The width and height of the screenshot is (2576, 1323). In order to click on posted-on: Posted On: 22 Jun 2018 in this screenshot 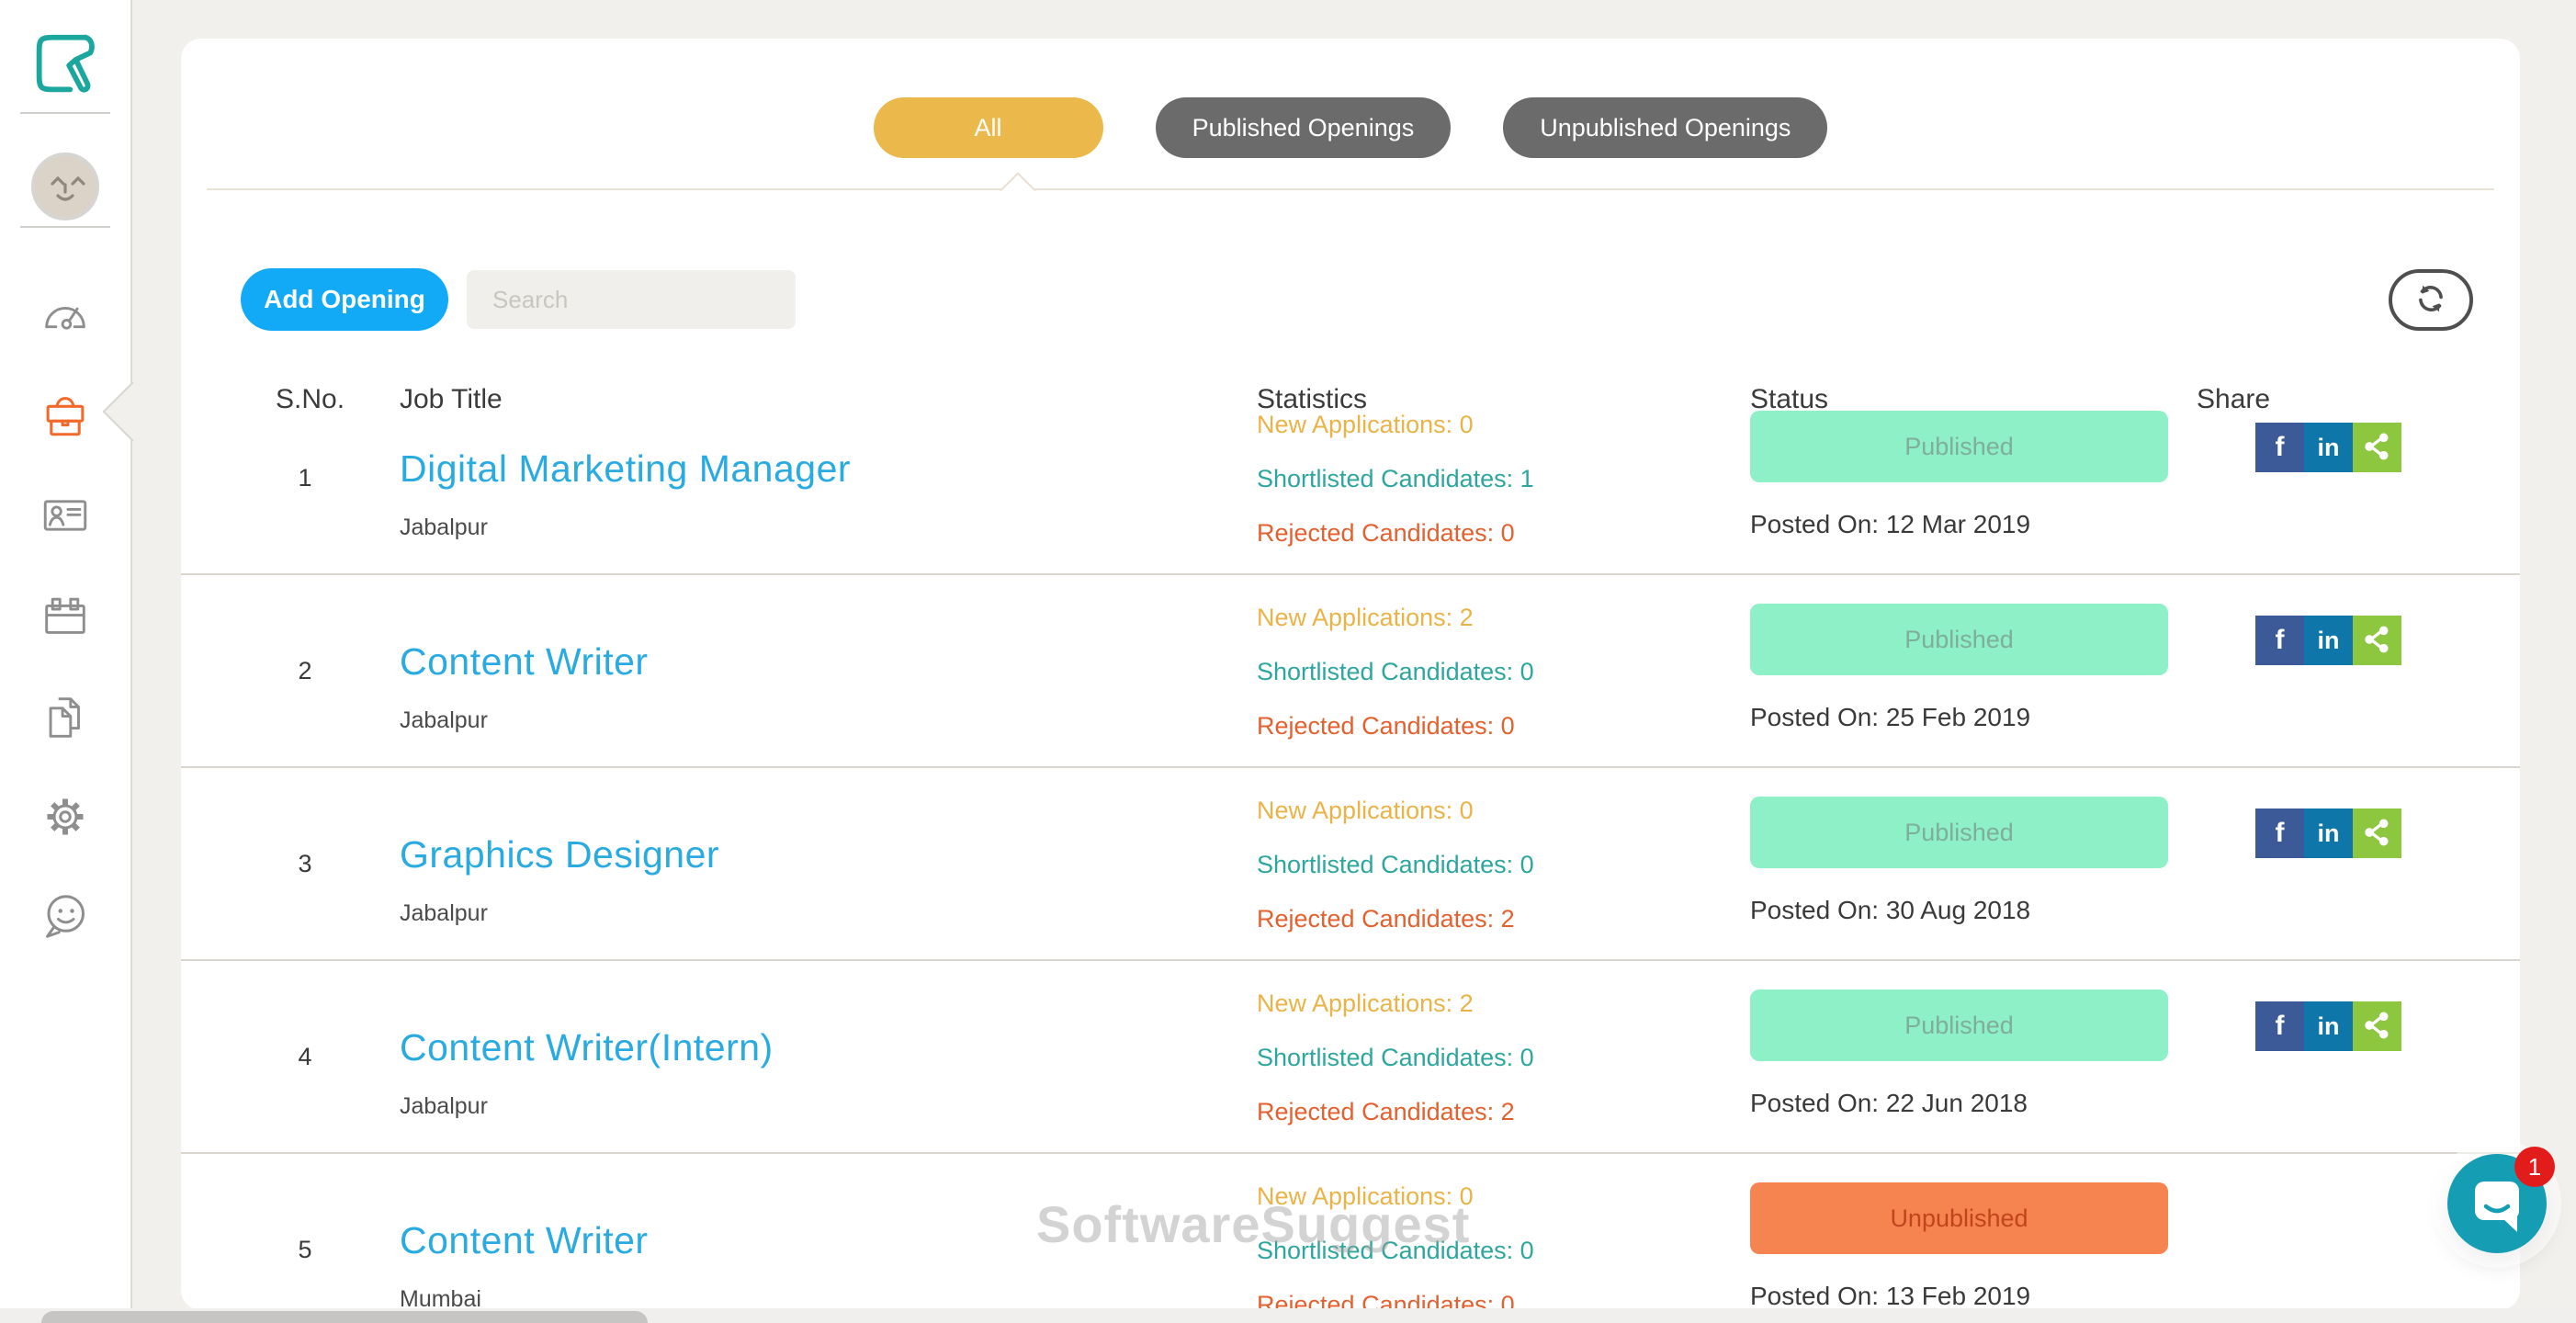, I will do `click(1889, 1103)`.